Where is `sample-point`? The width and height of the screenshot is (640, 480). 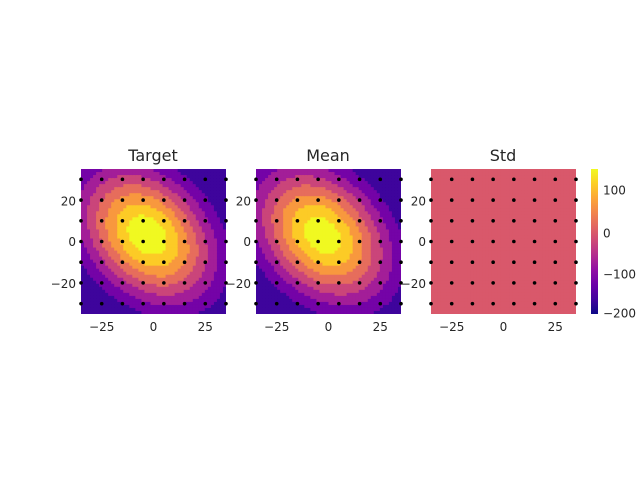 sample-point is located at coordinates (184, 200).